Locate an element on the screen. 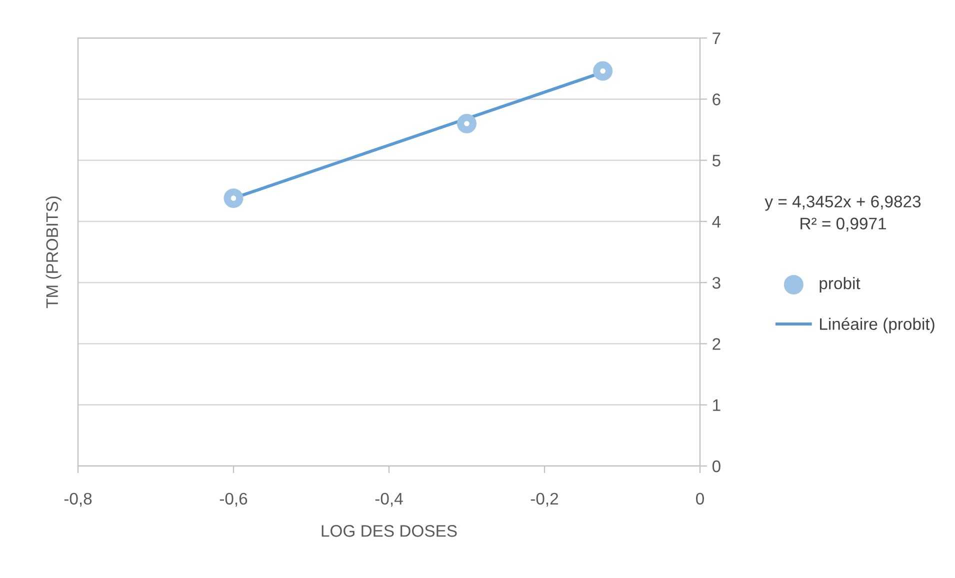  y-tick-label: 6 is located at coordinates (716, 100).